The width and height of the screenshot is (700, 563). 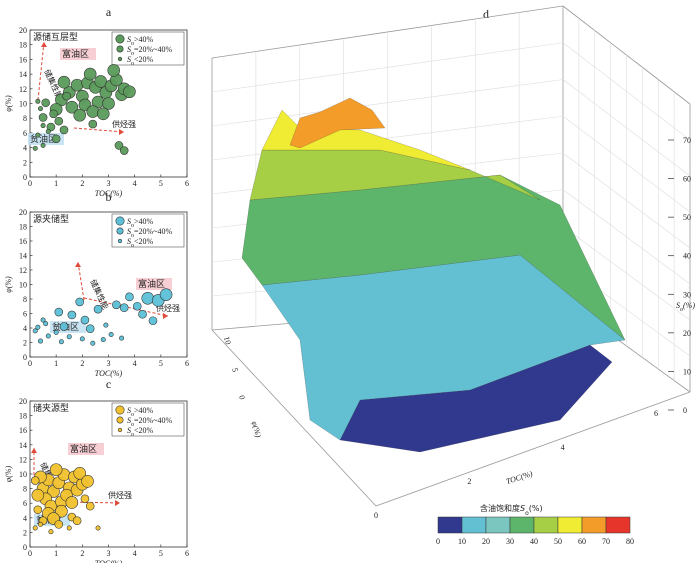 I want to click on y-tick-label: 2, so click(x=25, y=343).